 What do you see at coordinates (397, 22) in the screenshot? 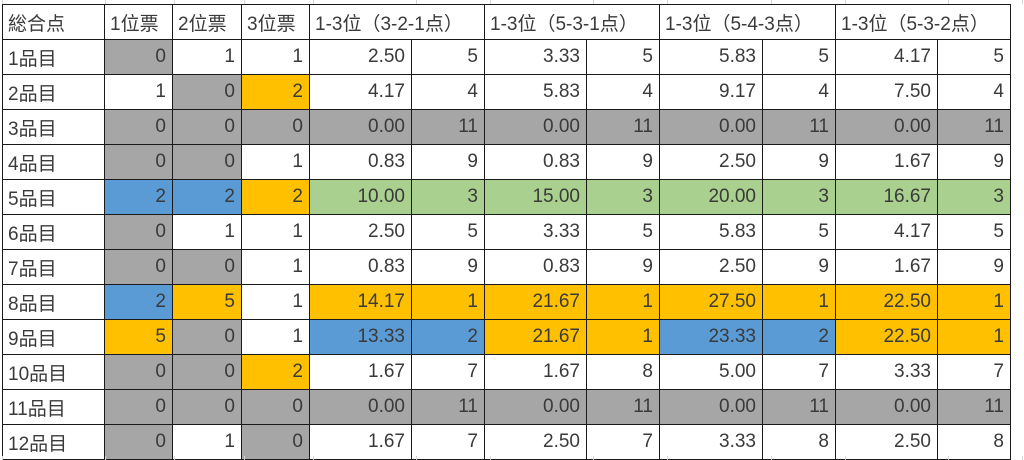
I see `column-header: 1-3位（3-2-1点）` at bounding box center [397, 22].